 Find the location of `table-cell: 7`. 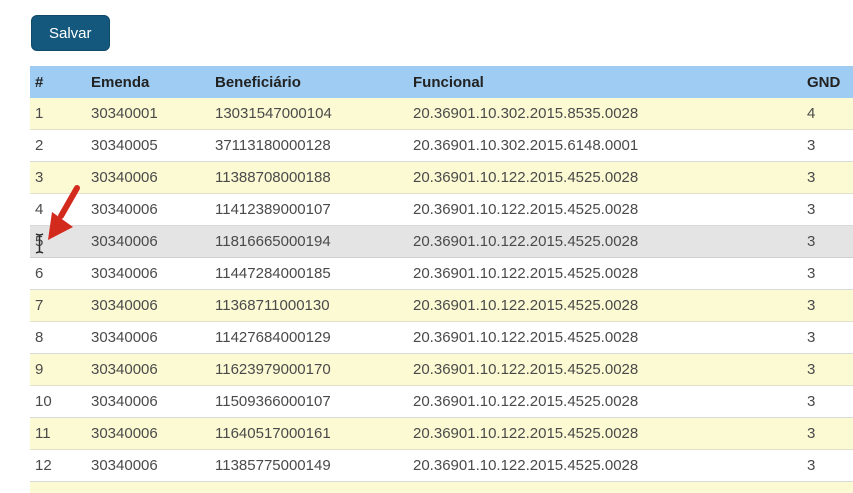

table-cell: 7 is located at coordinates (58, 305).